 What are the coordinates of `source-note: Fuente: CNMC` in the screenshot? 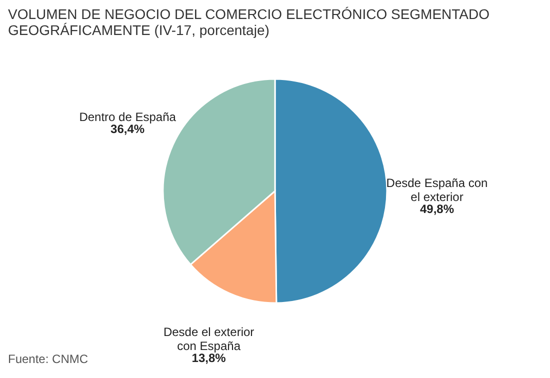 It's located at (48, 359).